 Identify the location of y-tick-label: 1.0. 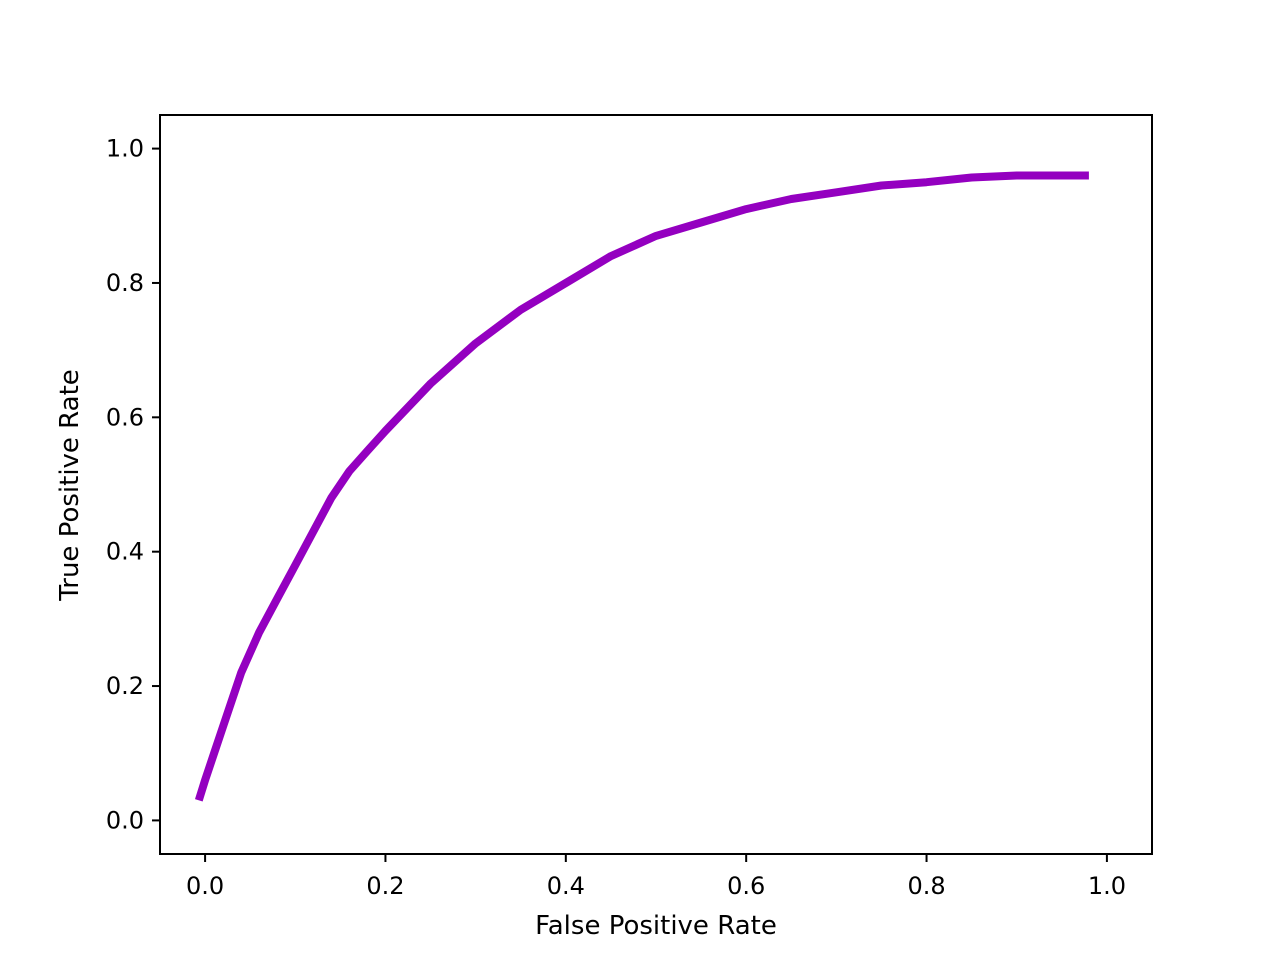
(125, 149).